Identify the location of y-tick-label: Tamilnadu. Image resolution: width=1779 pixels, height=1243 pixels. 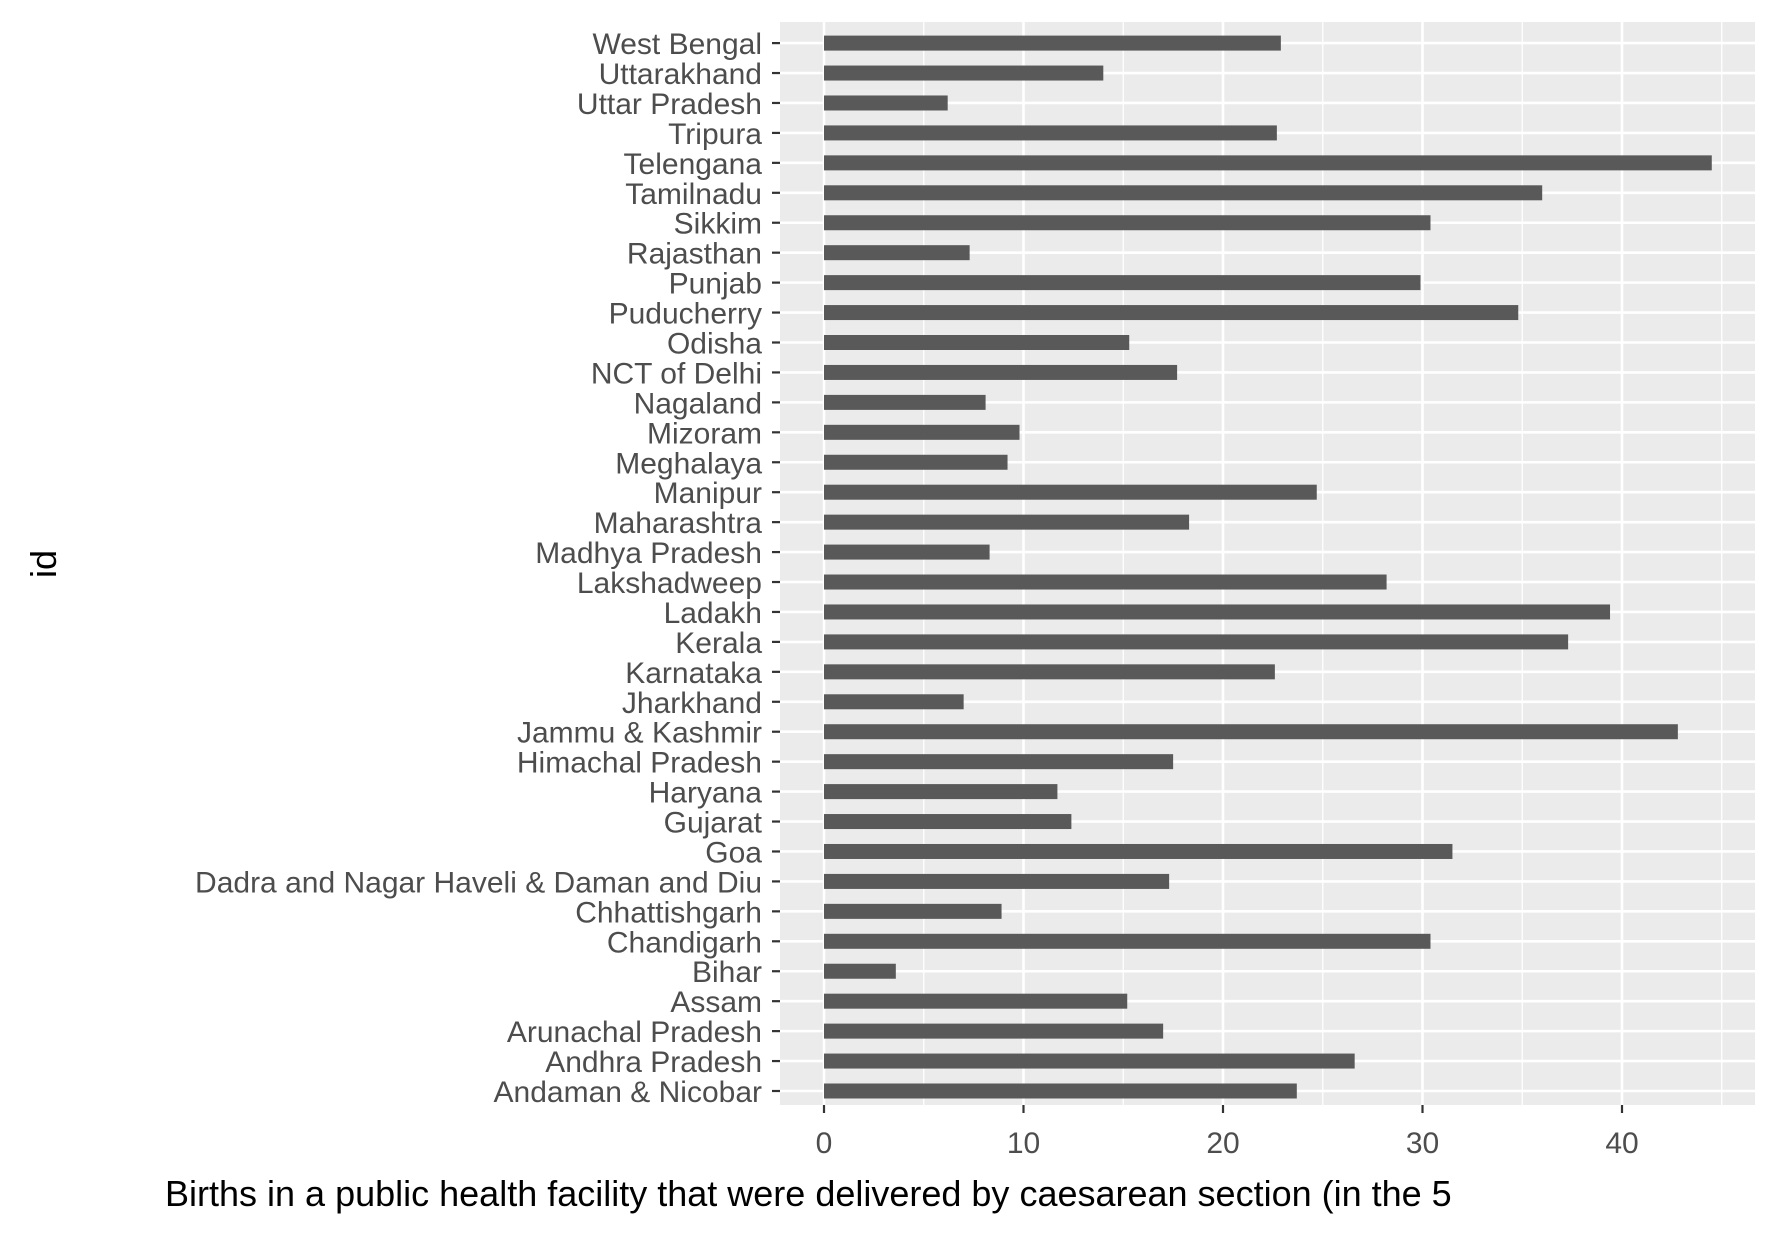
(693, 194).